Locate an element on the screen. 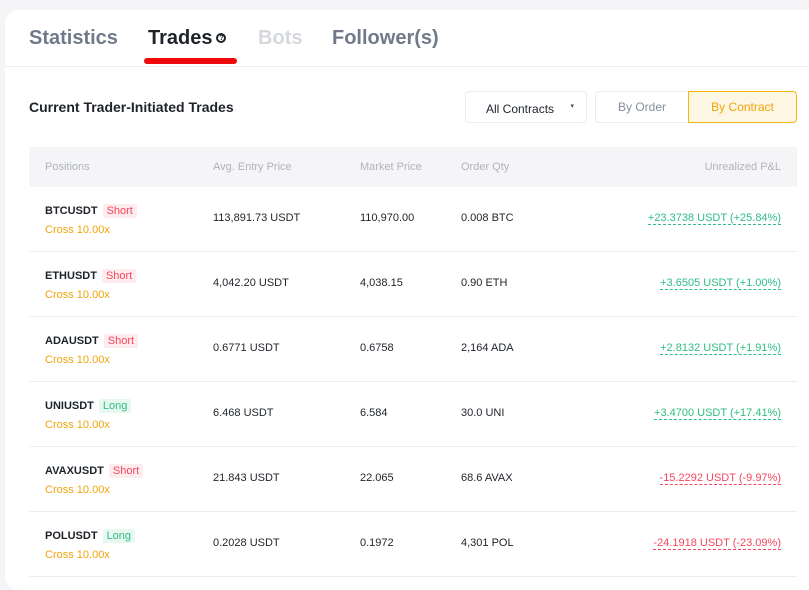 The width and height of the screenshot is (809, 590). by-order-button: By Order is located at coordinates (642, 107).